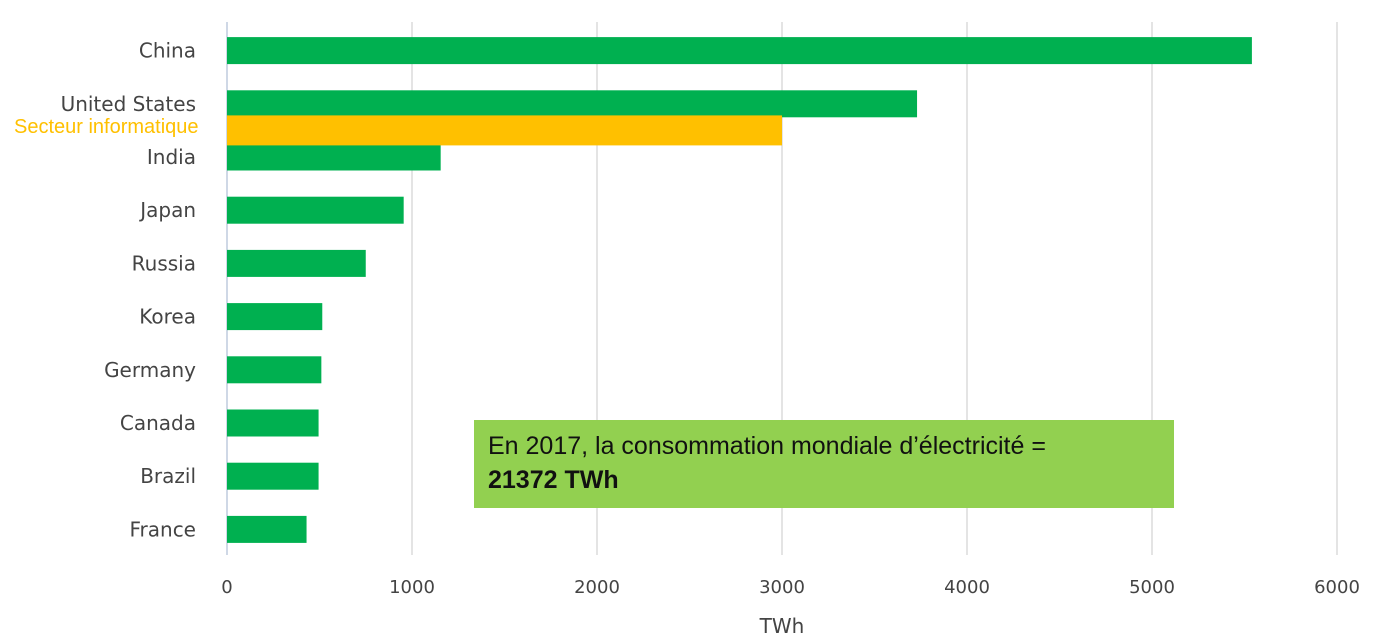  Describe the element at coordinates (1337, 587) in the screenshot. I see `x-tick-label: 6000` at that location.